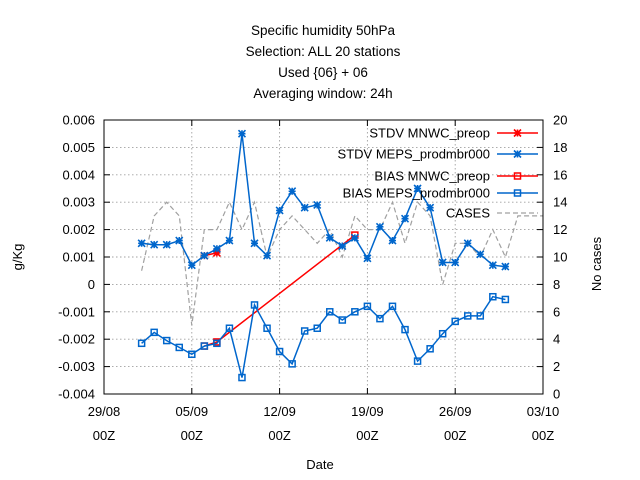  What do you see at coordinates (517, 176) in the screenshot?
I see `legend-marker-bias-mnwc-preop` at bounding box center [517, 176].